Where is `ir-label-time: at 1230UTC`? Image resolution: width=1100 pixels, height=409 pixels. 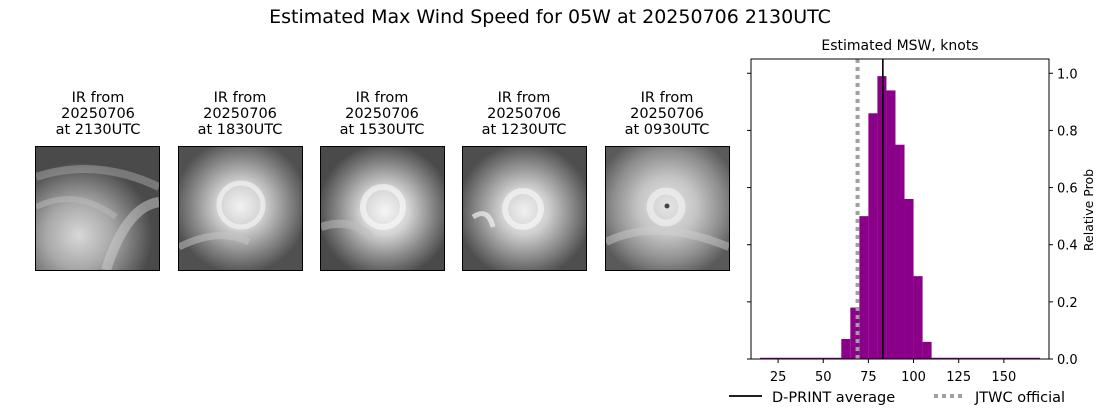
ir-label-time: at 1230UTC is located at coordinates (524, 130).